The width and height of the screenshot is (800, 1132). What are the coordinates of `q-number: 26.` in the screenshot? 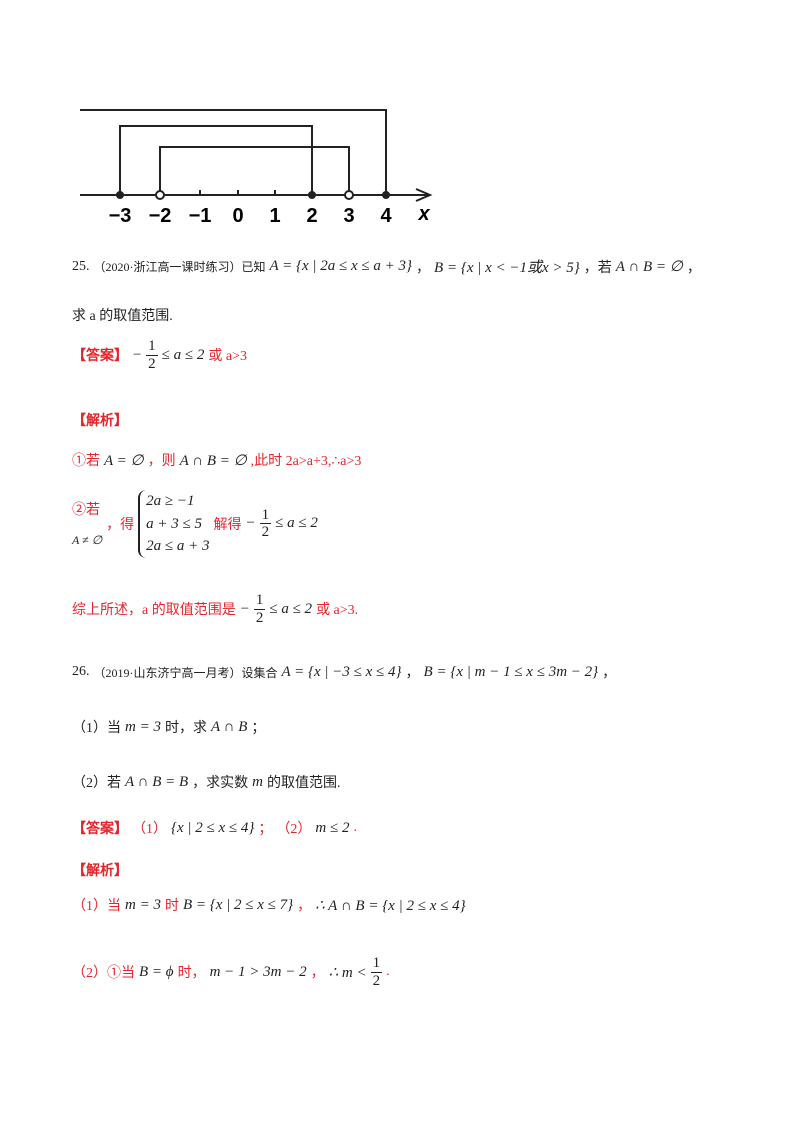 It's located at (81, 671).